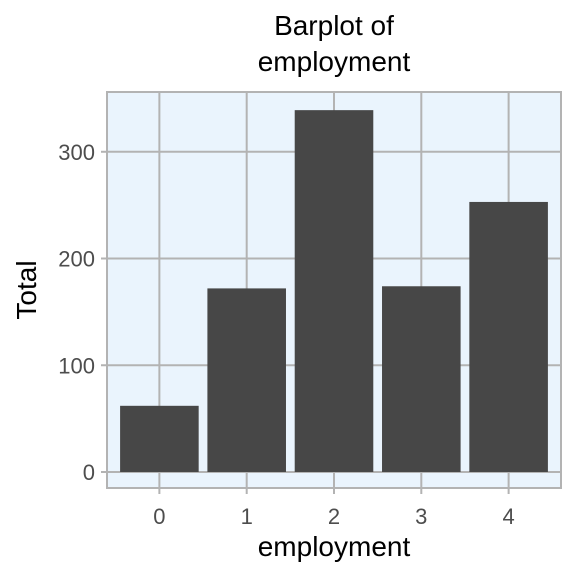  I want to click on y-axis-ticks: 0 100 200 300, so click(82, 312).